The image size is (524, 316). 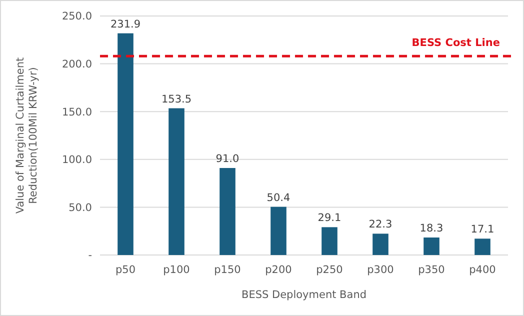 I want to click on y-tick-label: 100.0, so click(x=77, y=160).